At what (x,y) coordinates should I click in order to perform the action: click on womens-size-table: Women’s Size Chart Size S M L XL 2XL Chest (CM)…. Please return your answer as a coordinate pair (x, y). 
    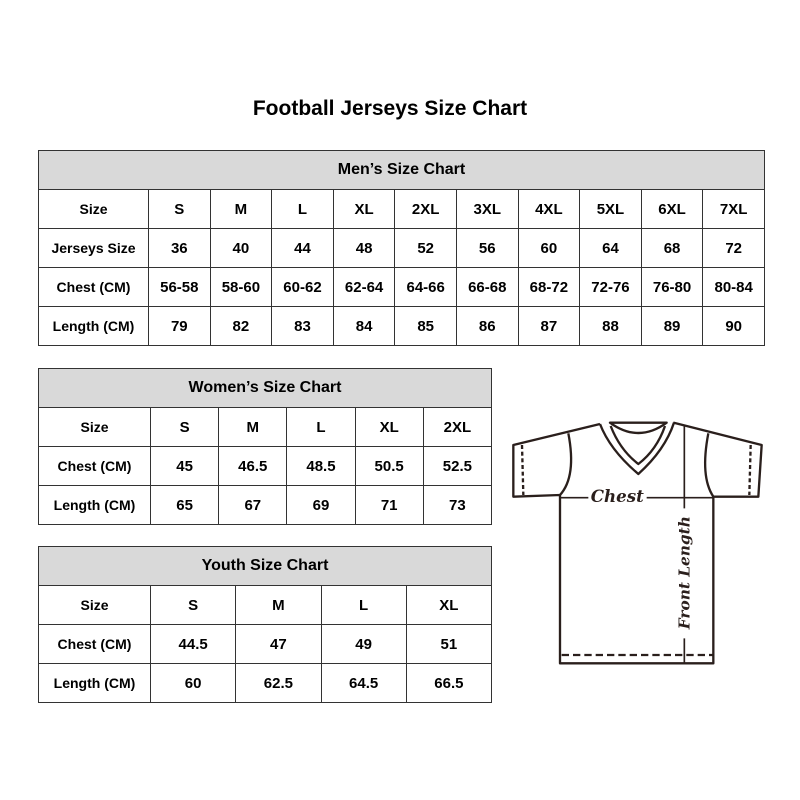
    Looking at the image, I should click on (265, 446).